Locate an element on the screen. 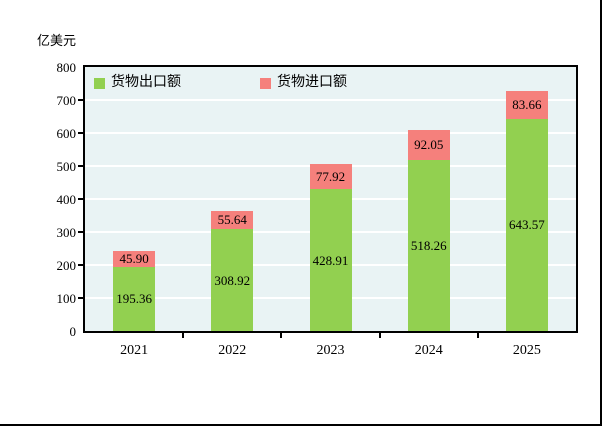  bar-value-label: 518.26 is located at coordinates (428, 245).